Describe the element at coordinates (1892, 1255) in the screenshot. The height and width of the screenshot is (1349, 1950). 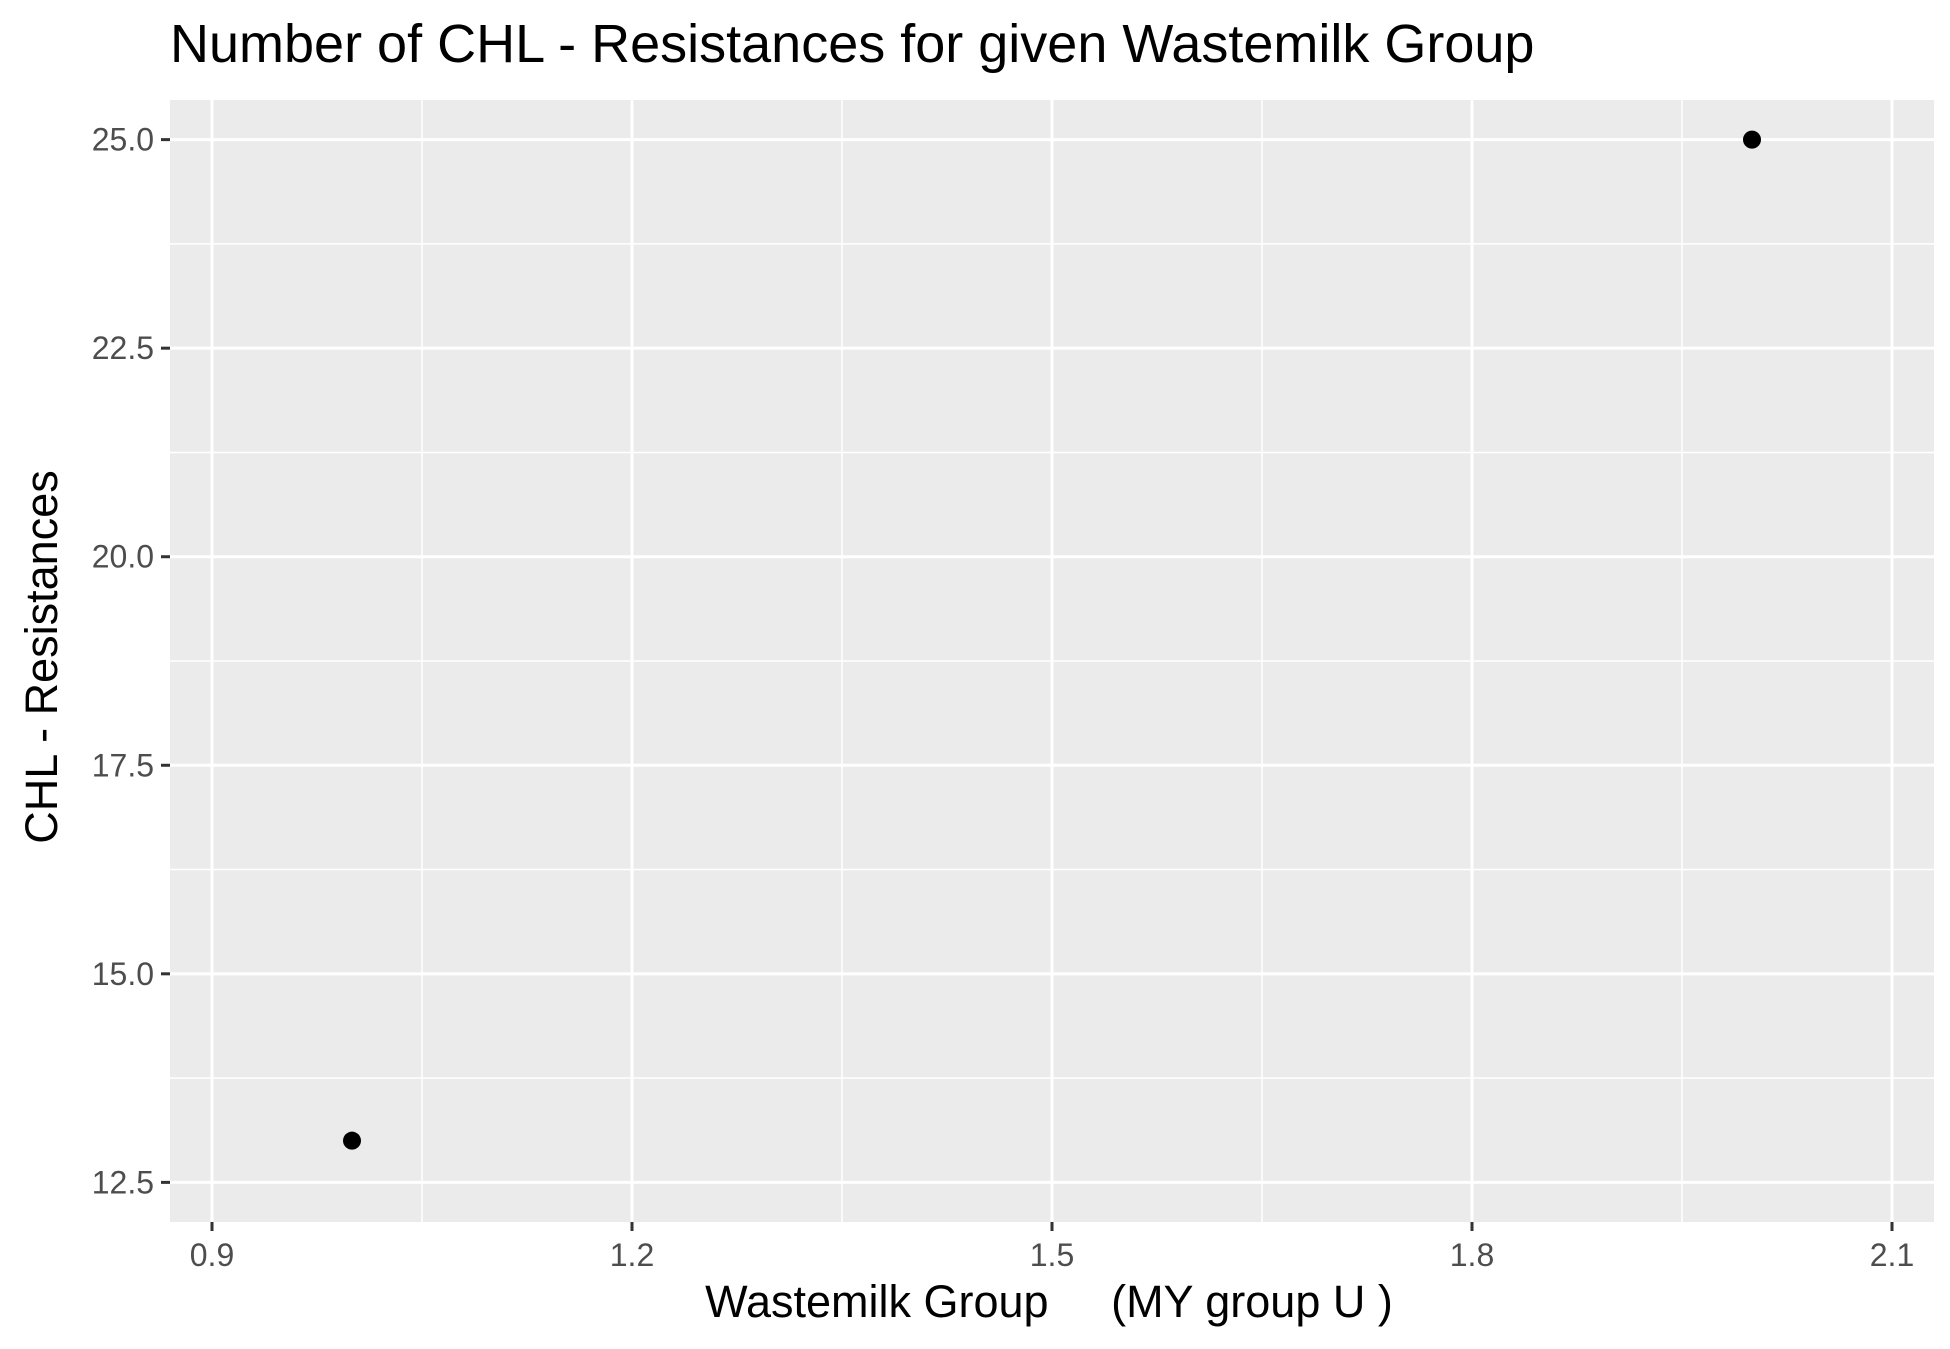
I see `x-tick-label: 2.1` at that location.